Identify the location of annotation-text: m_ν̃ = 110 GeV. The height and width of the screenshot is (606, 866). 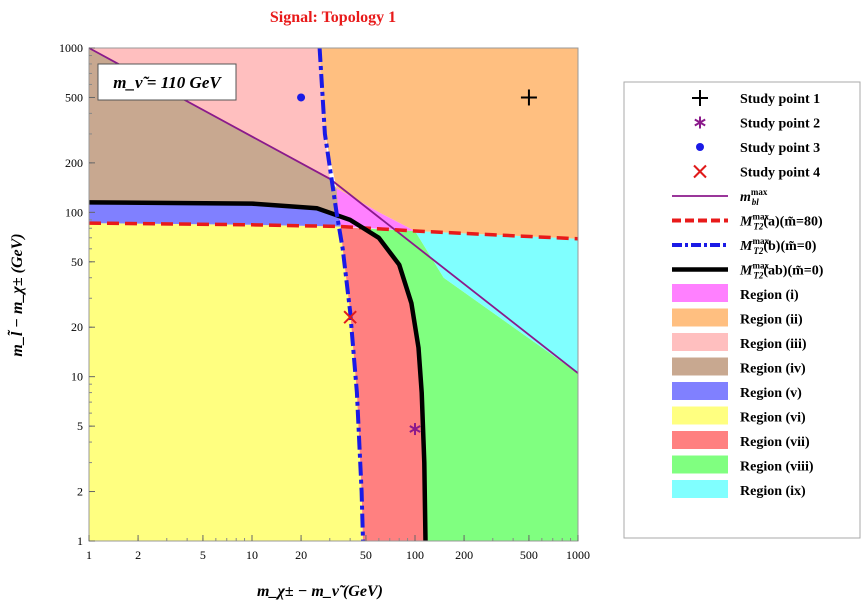
(167, 82).